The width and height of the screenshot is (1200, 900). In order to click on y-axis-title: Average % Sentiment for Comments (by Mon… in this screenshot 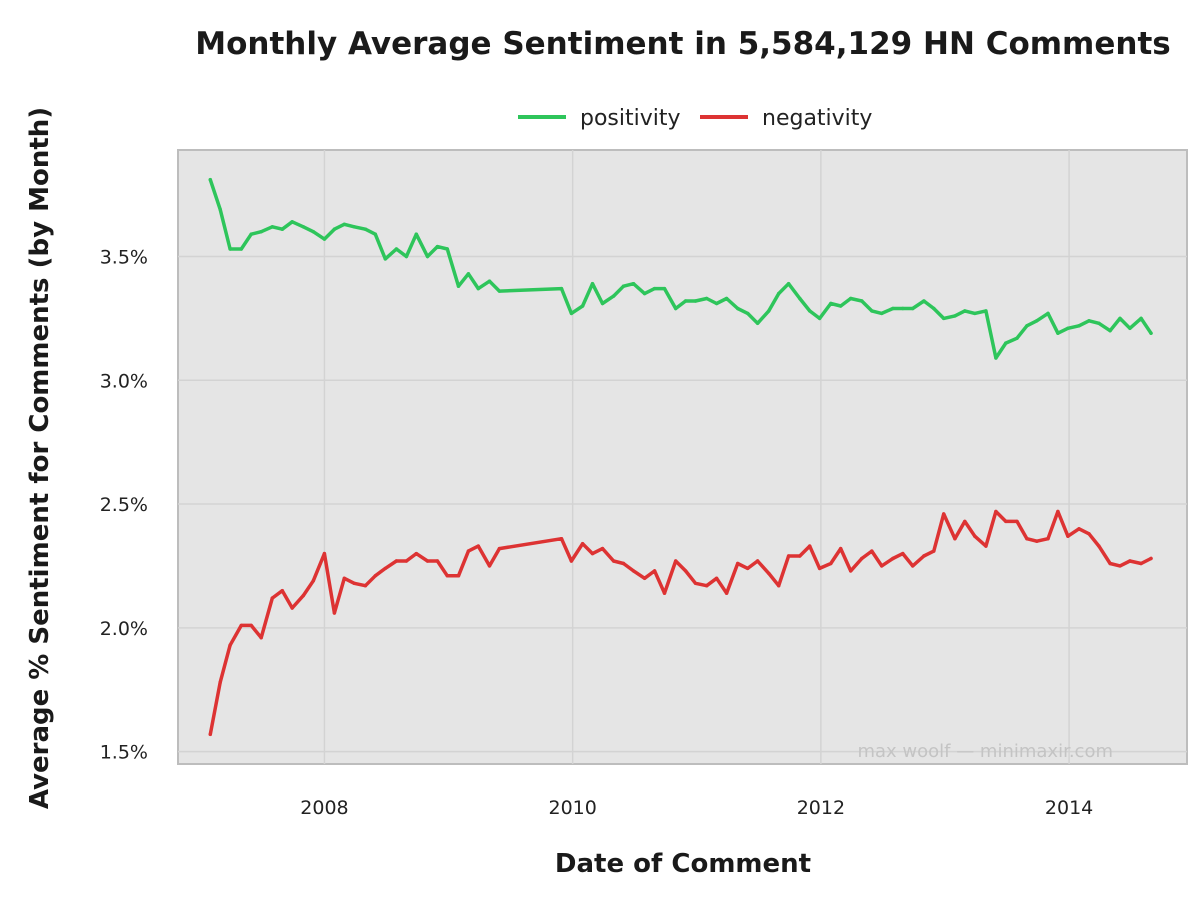, I will do `click(40, 458)`.